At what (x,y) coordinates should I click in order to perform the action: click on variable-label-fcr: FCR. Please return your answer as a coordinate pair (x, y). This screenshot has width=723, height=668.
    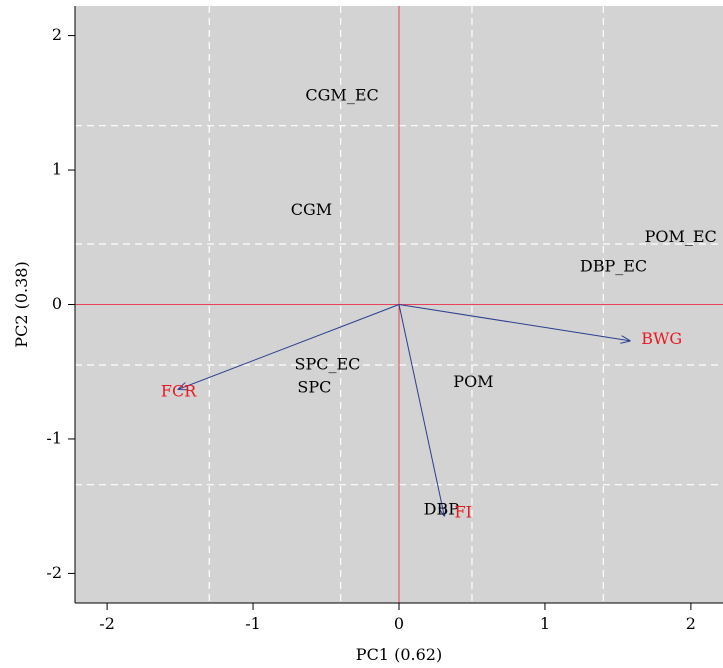
    Looking at the image, I should click on (179, 390).